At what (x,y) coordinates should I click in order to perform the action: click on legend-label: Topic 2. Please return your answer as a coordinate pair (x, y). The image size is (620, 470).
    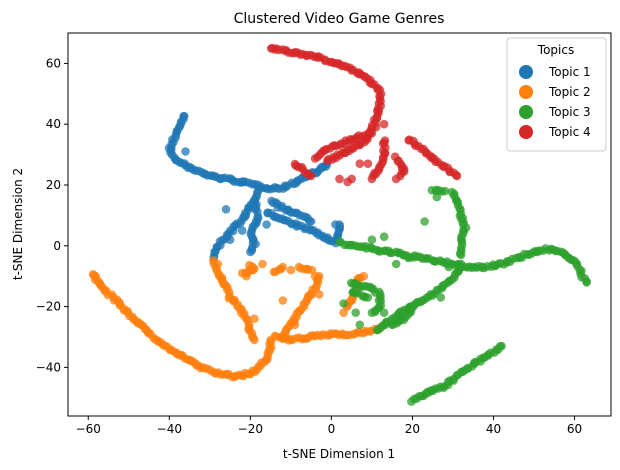
    Looking at the image, I should click on (569, 92).